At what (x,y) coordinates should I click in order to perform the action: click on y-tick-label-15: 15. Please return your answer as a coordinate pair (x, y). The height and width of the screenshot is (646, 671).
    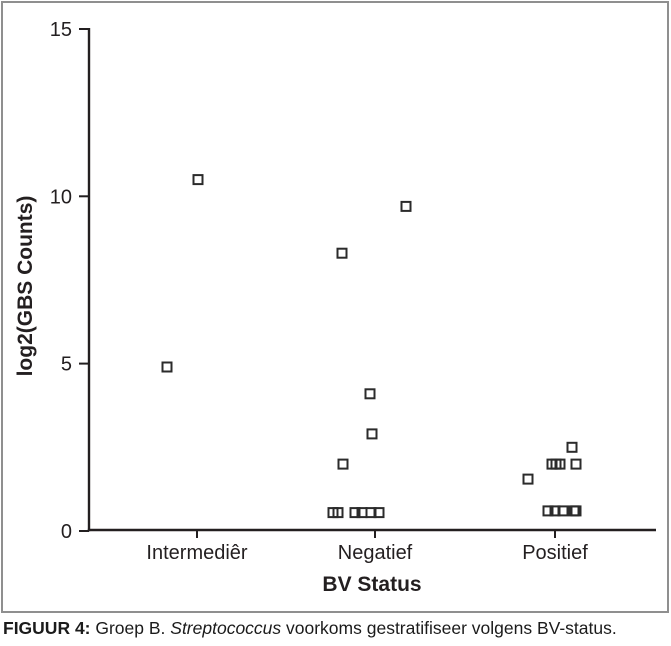
    Looking at the image, I should click on (61, 30).